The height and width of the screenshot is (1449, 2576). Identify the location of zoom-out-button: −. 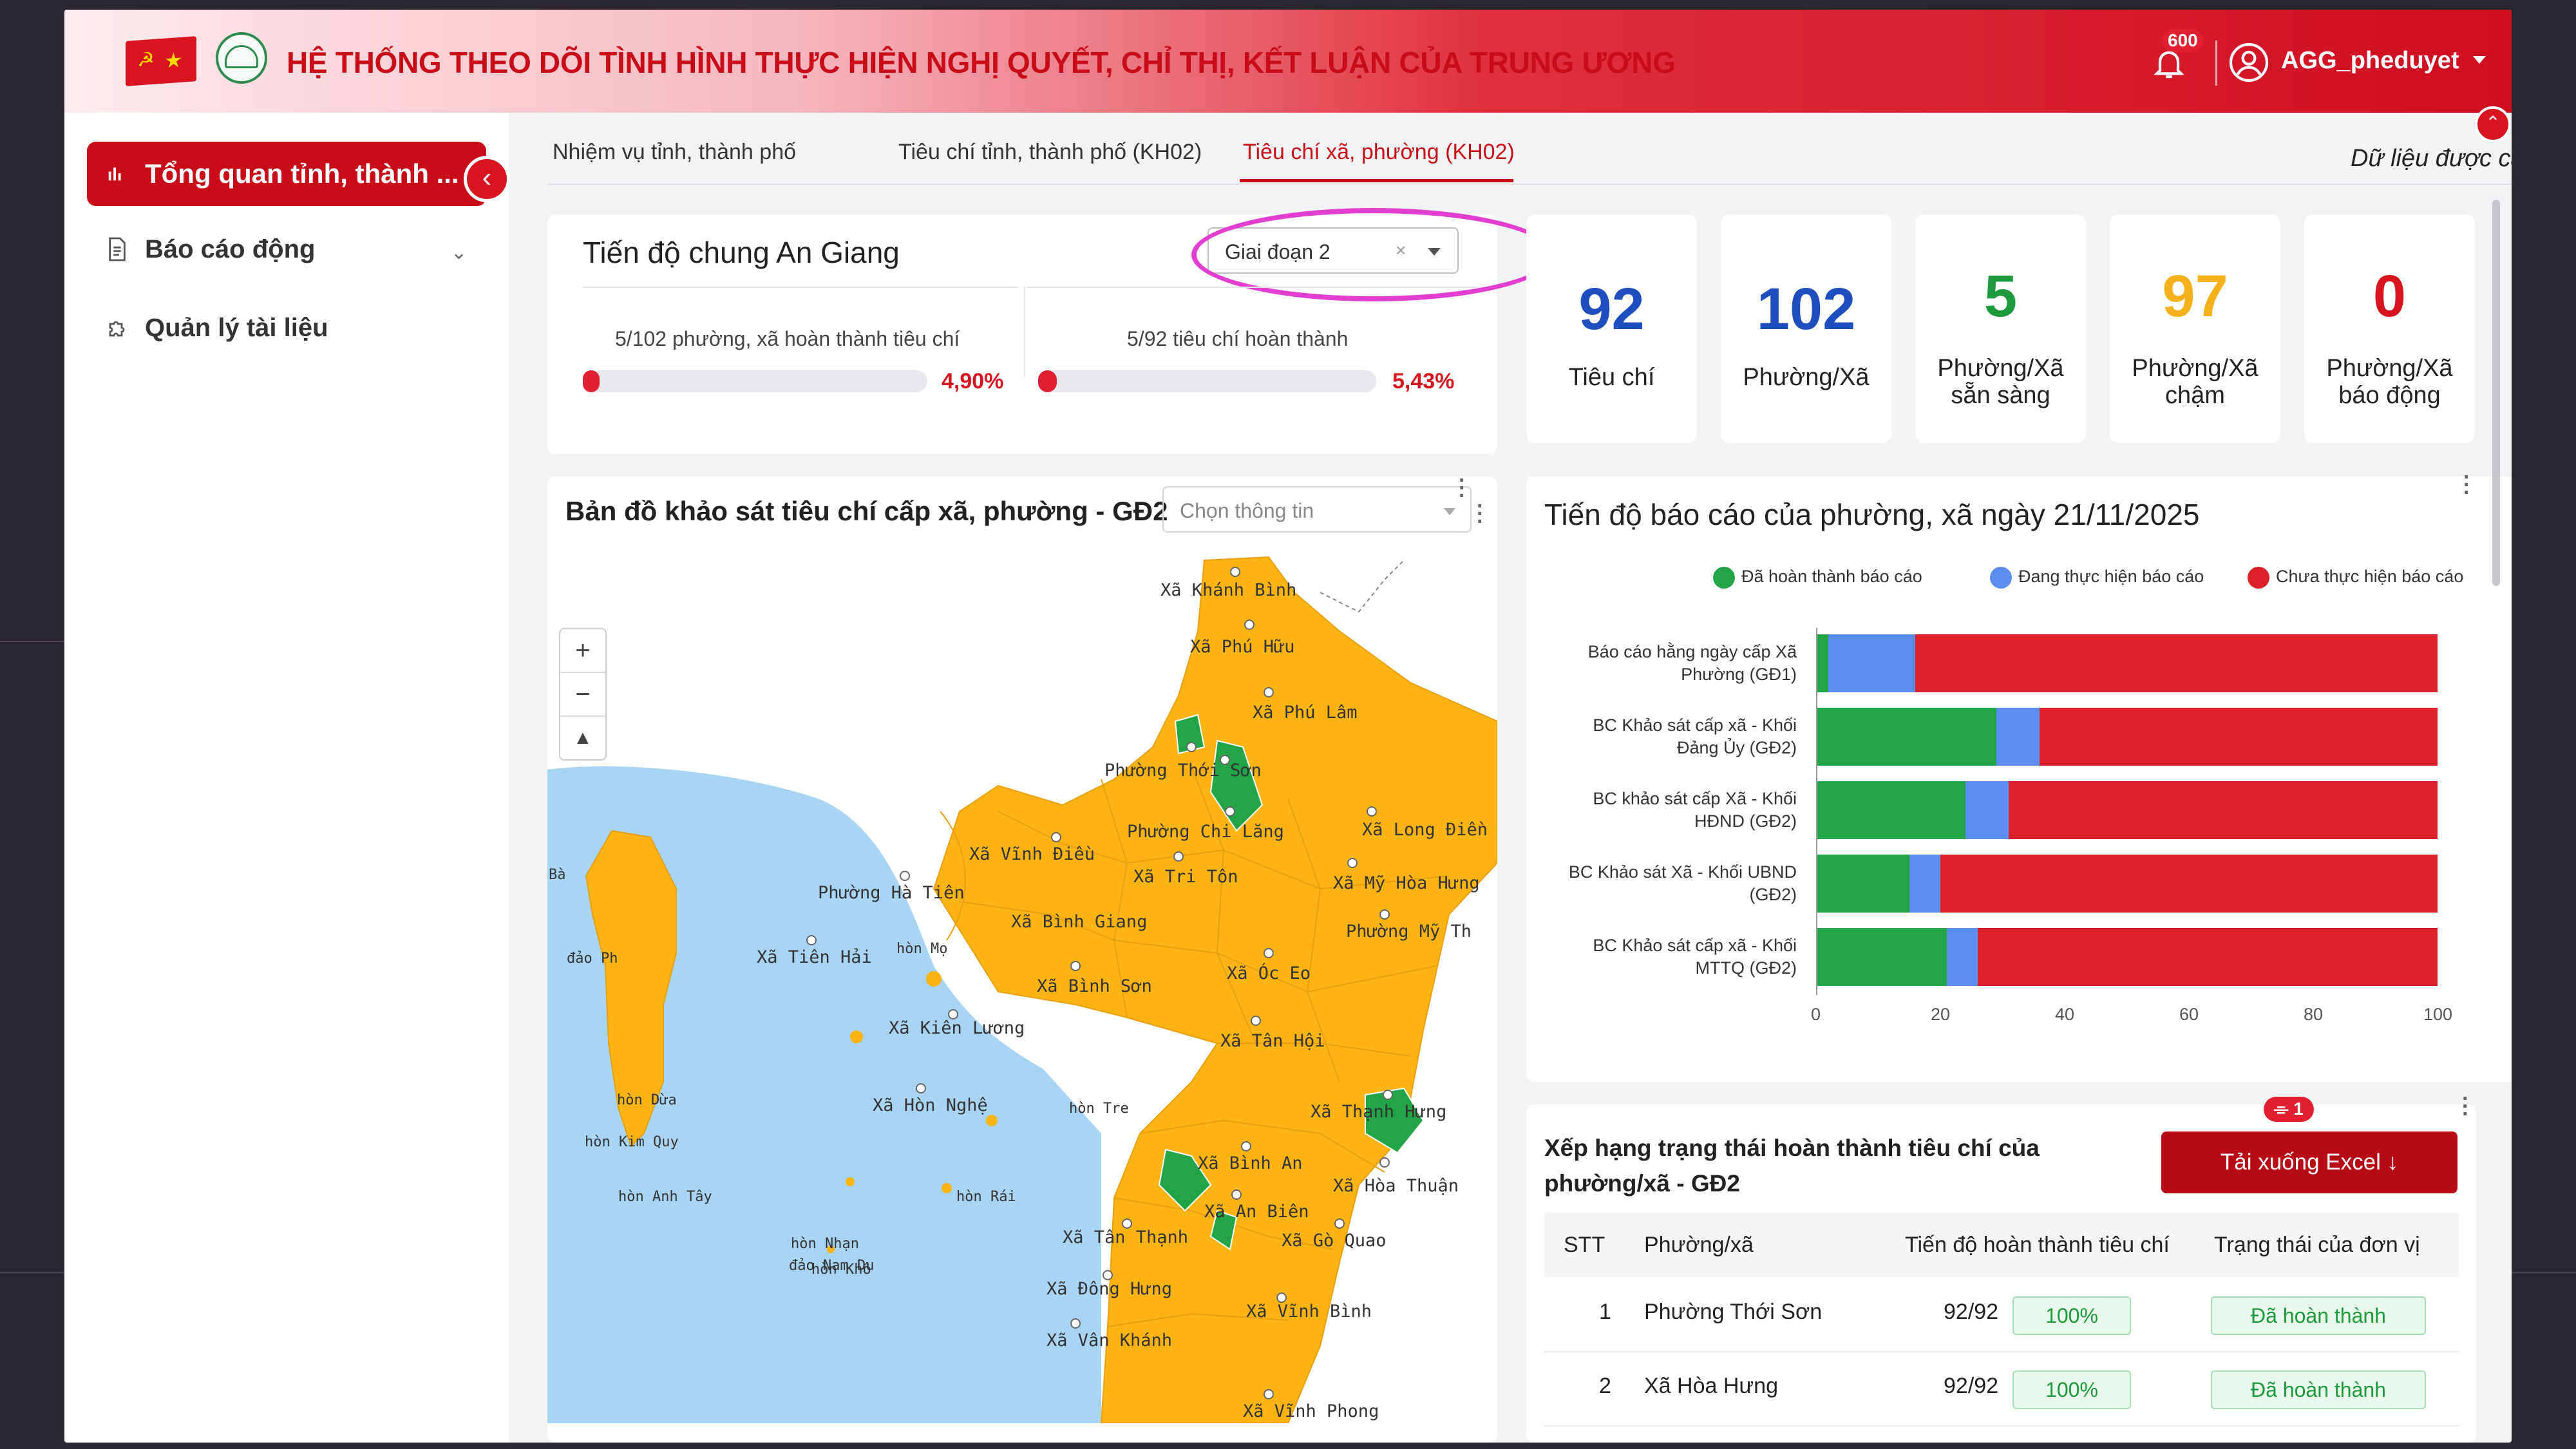
(582, 695).